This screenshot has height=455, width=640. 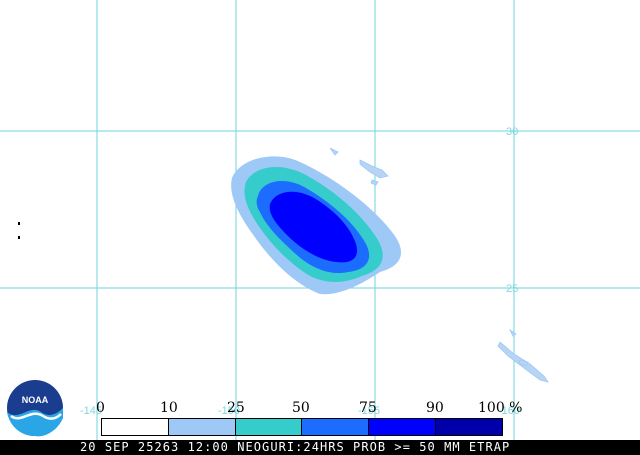 I want to click on latitude-label: 30, so click(x=512, y=132).